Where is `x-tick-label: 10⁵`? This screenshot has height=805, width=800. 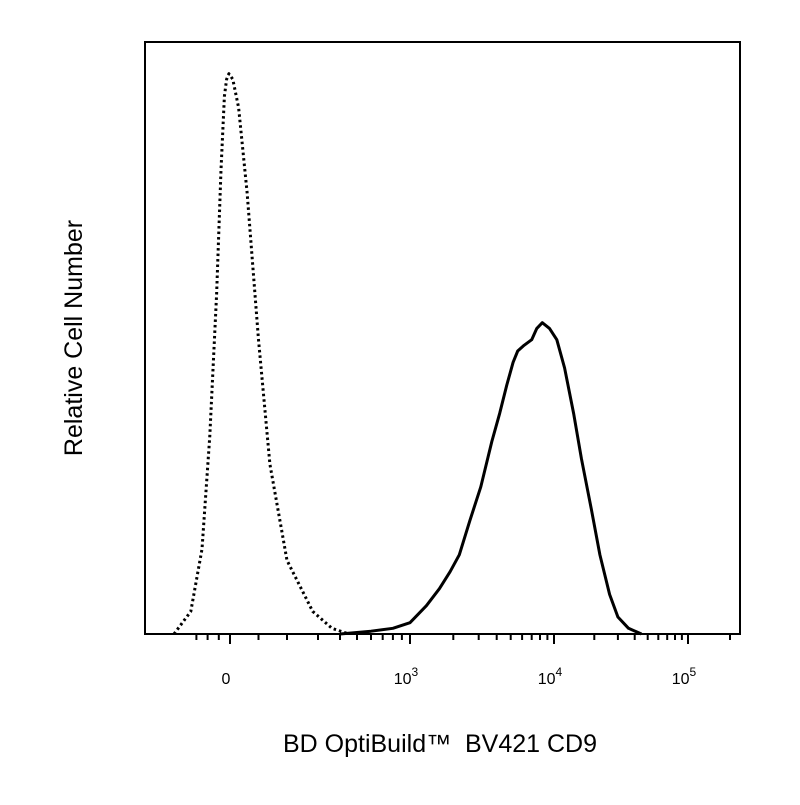 x-tick-label: 10⁵ is located at coordinates (684, 676).